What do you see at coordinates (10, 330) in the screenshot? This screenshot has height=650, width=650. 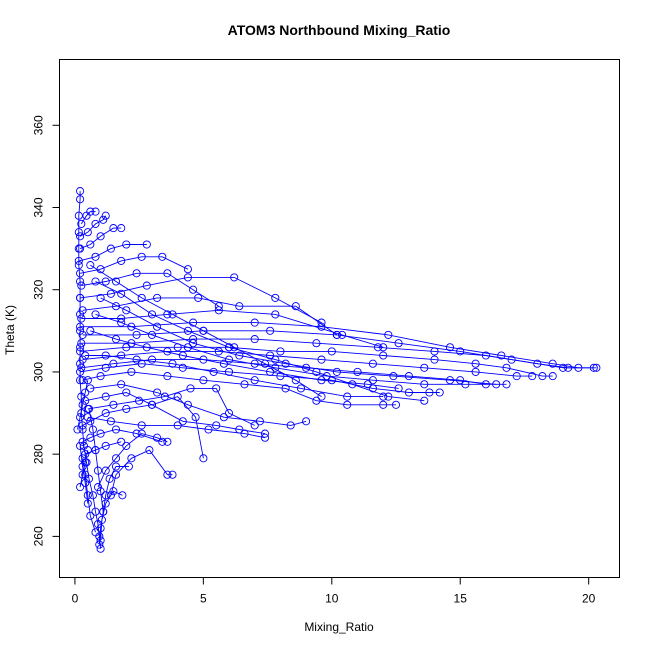 I see `y-axis-label: Theta (K)` at bounding box center [10, 330].